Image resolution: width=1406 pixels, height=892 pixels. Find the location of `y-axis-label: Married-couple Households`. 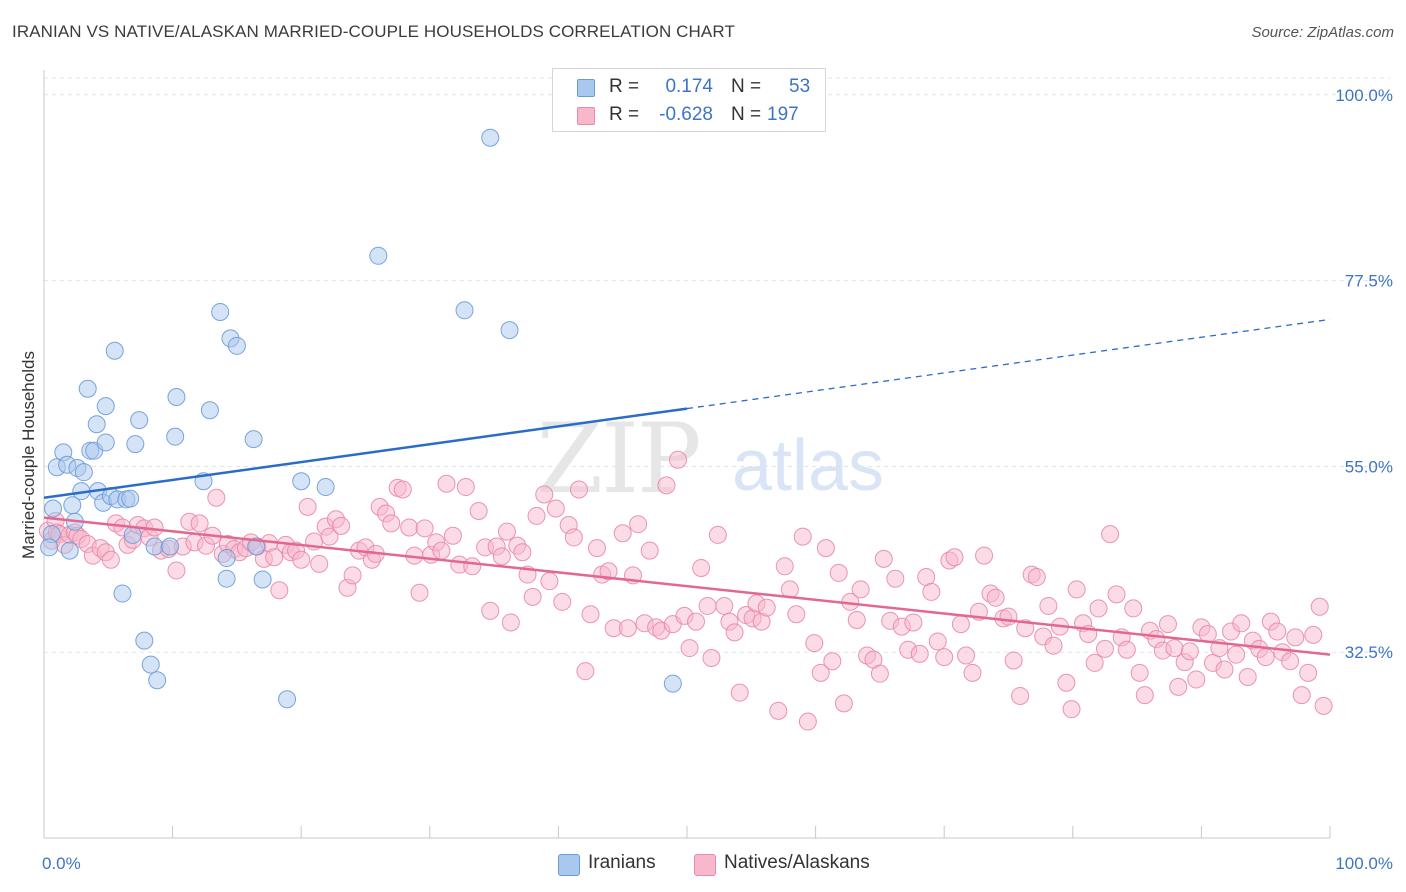

y-axis-label: Married-couple Households is located at coordinates (28, 455).